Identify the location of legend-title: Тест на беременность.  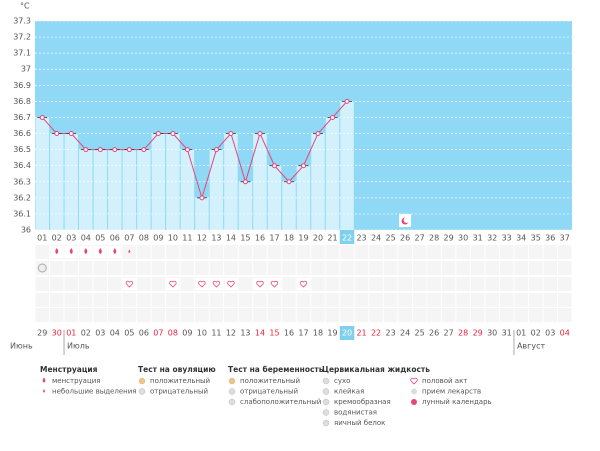
(276, 369).